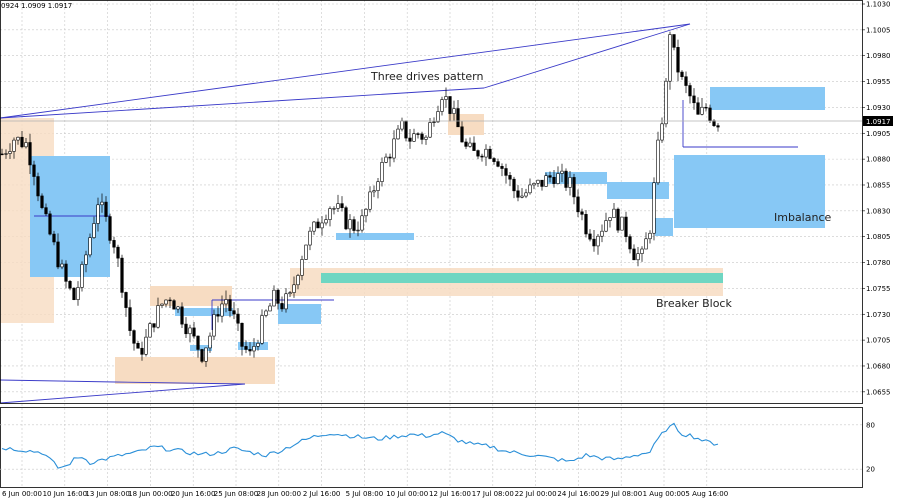  I want to click on three-drives-label: Three drives pattern, so click(427, 76).